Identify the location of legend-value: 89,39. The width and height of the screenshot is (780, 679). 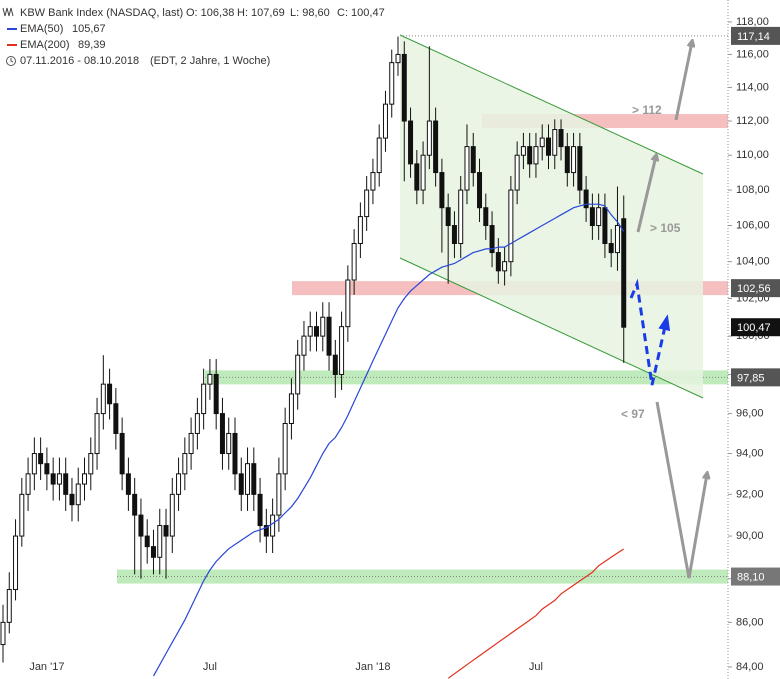
(92, 45).